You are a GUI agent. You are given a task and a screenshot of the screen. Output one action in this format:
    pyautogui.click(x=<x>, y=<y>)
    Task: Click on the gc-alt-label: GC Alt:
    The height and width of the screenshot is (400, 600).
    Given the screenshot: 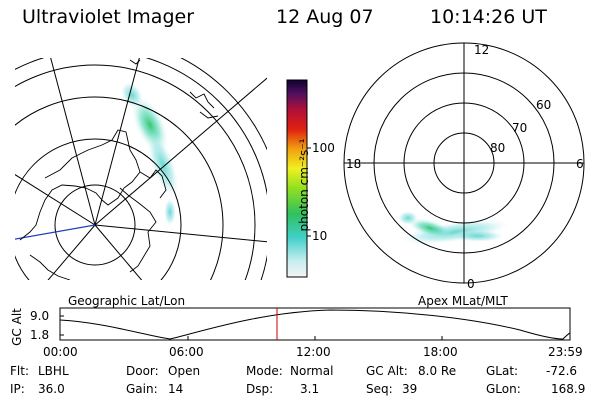 What is the action you would take?
    pyautogui.click(x=387, y=371)
    